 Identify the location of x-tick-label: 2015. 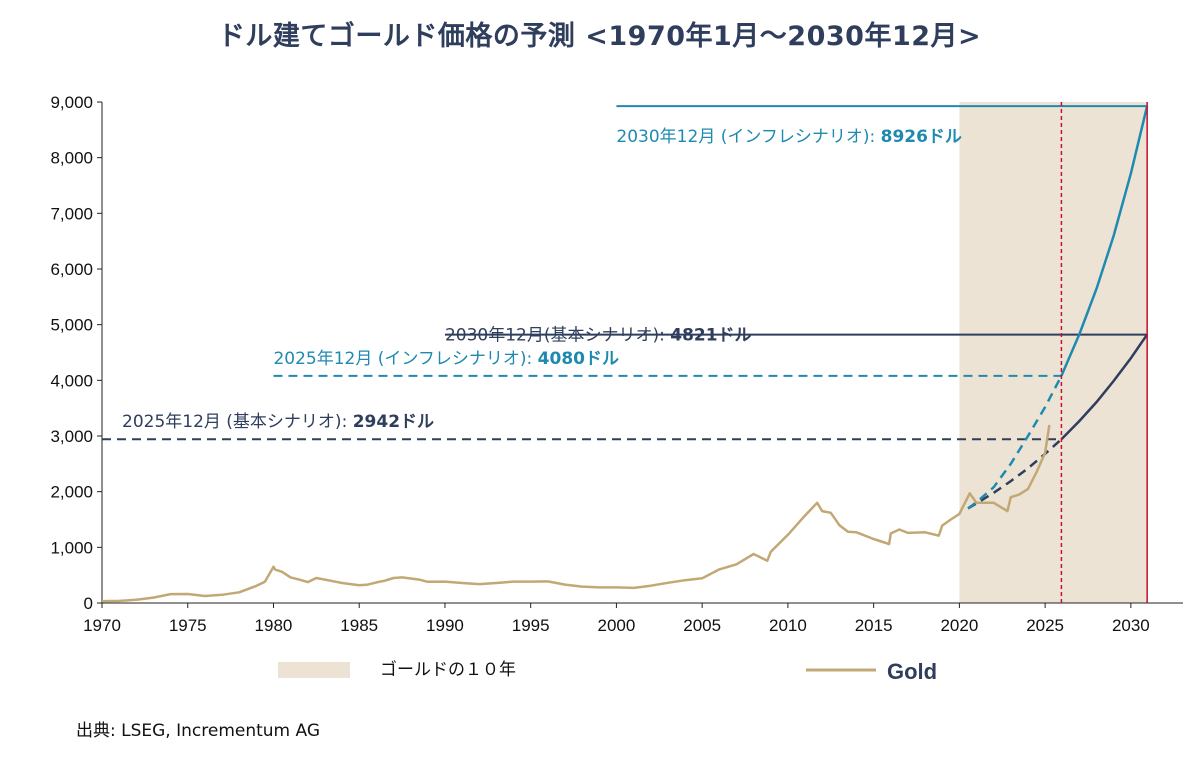
(874, 625).